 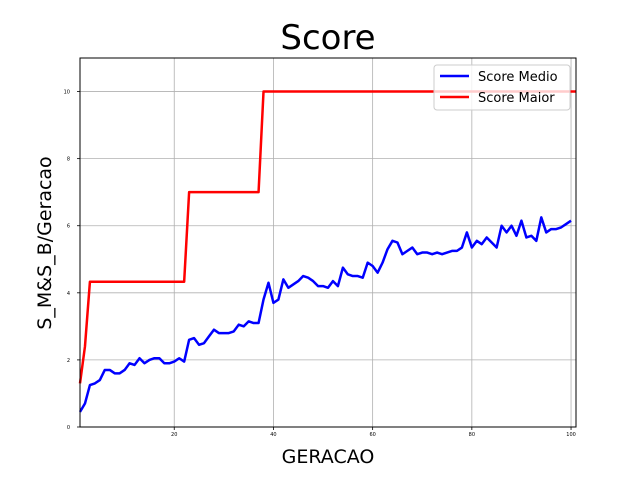 What do you see at coordinates (372, 435) in the screenshot?
I see `x-tick-label: 60` at bounding box center [372, 435].